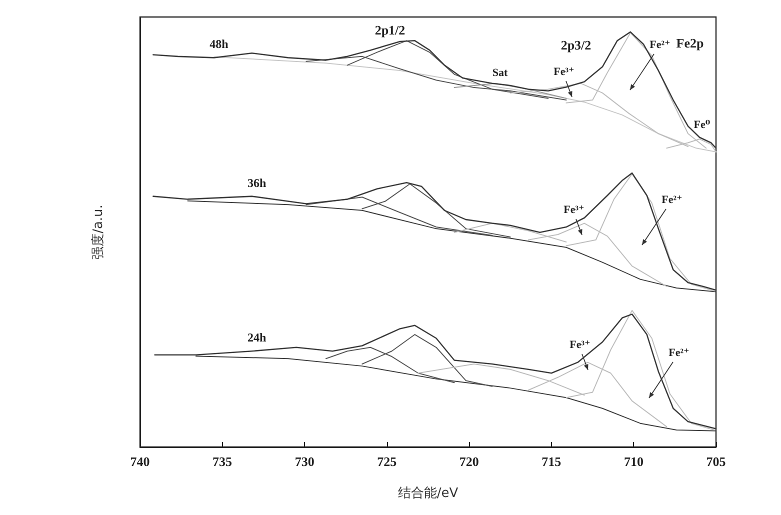 The height and width of the screenshot is (515, 781). Describe the element at coordinates (257, 337) in the screenshot. I see `series-label: 24h` at that location.